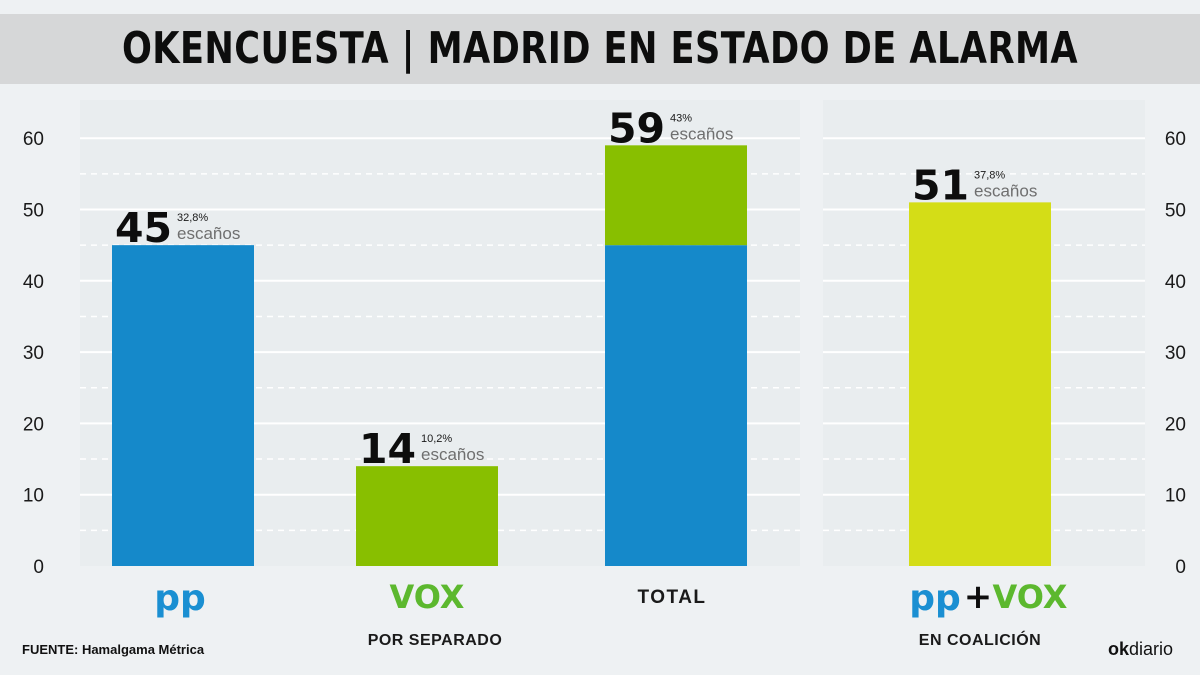 This screenshot has width=1200, height=675. Describe the element at coordinates (33, 496) in the screenshot. I see `y-tick-label-left: 10` at that location.